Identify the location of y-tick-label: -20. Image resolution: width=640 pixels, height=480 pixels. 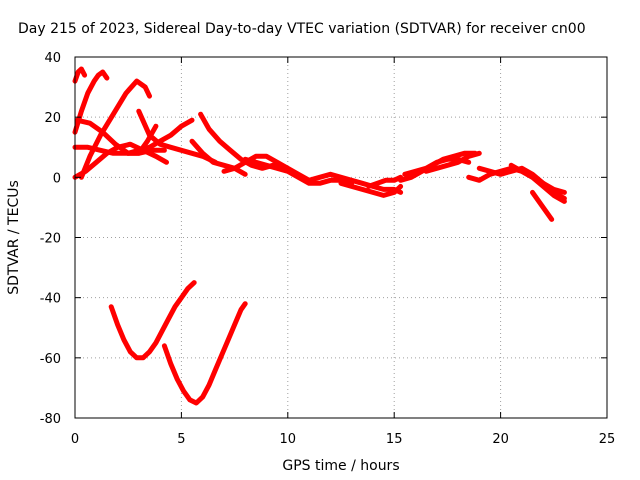
(50, 239).